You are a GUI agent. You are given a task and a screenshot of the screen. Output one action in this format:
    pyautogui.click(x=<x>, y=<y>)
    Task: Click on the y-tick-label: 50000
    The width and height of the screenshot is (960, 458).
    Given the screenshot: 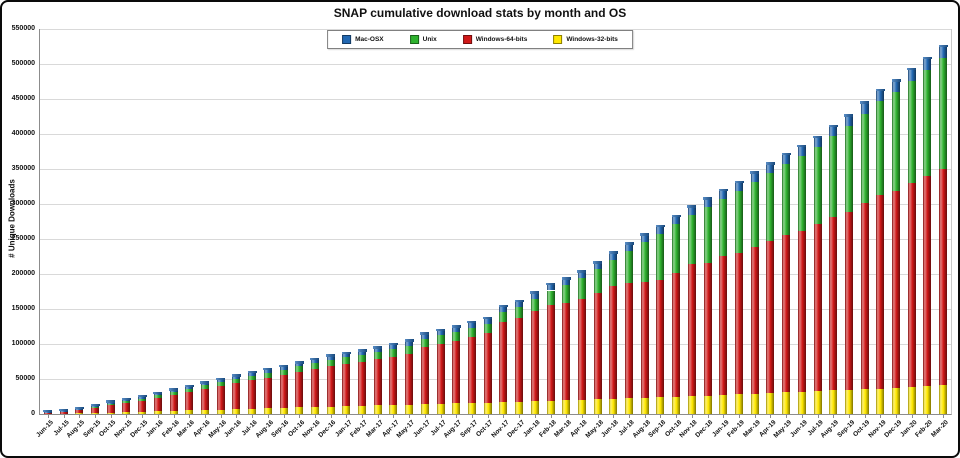 What is the action you would take?
    pyautogui.click(x=25, y=378)
    